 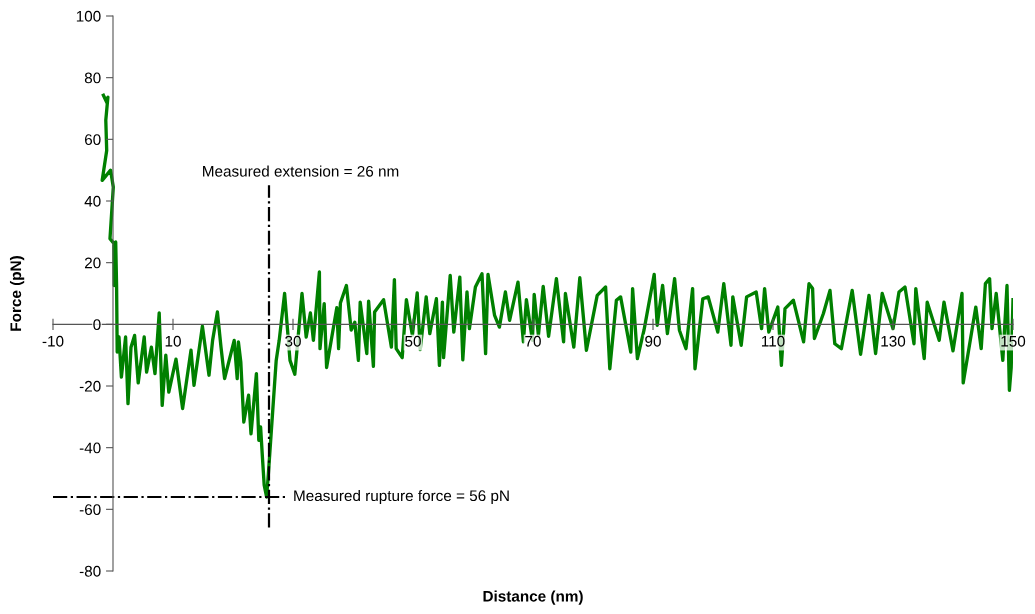 What do you see at coordinates (92, 263) in the screenshot?
I see `y-tick-label: 20` at bounding box center [92, 263].